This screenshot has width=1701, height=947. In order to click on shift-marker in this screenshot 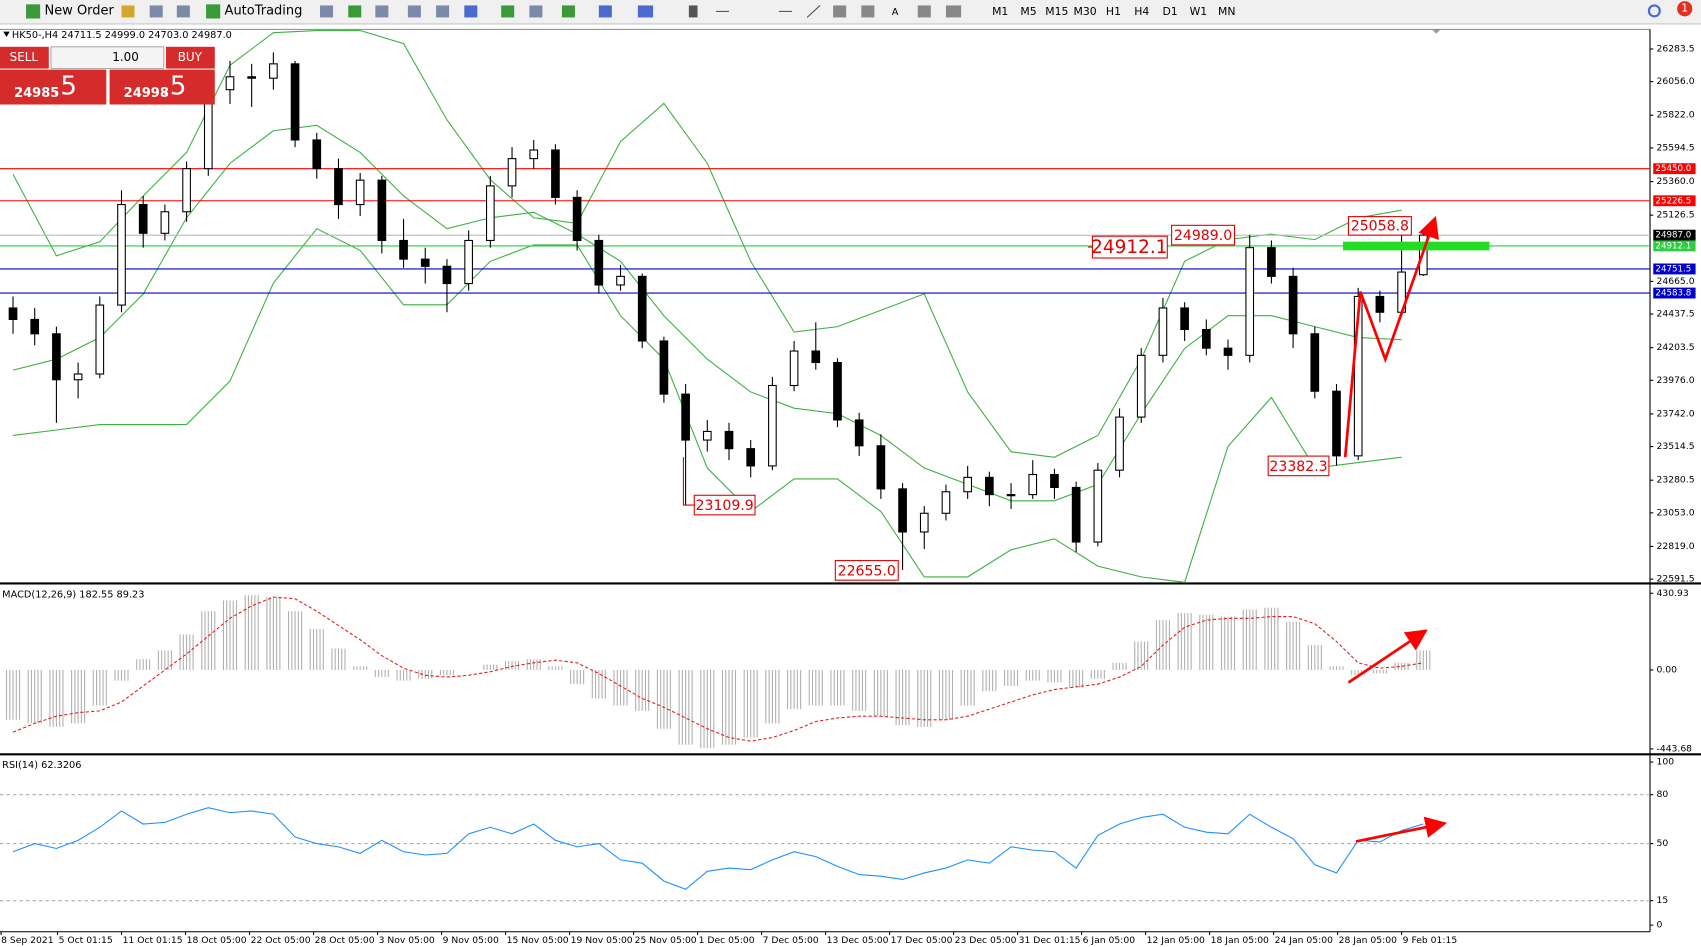, I will do `click(1436, 31)`.